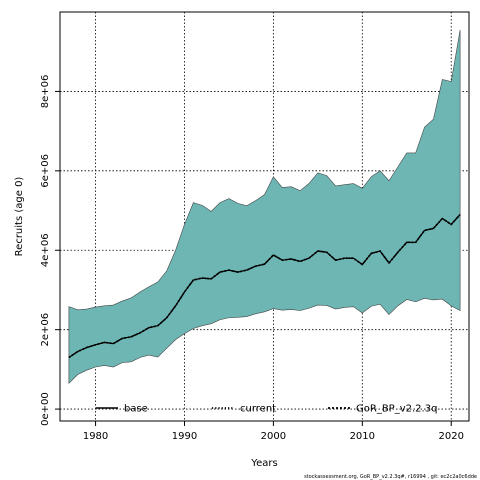 The image size is (480, 480). What do you see at coordinates (258, 409) in the screenshot?
I see `legend-label-1: current` at bounding box center [258, 409].